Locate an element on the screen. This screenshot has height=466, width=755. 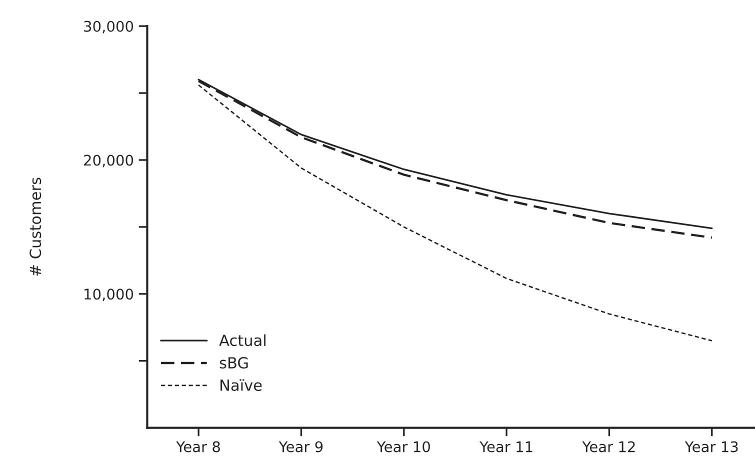
x-tick-label: Year 13 is located at coordinates (711, 446).